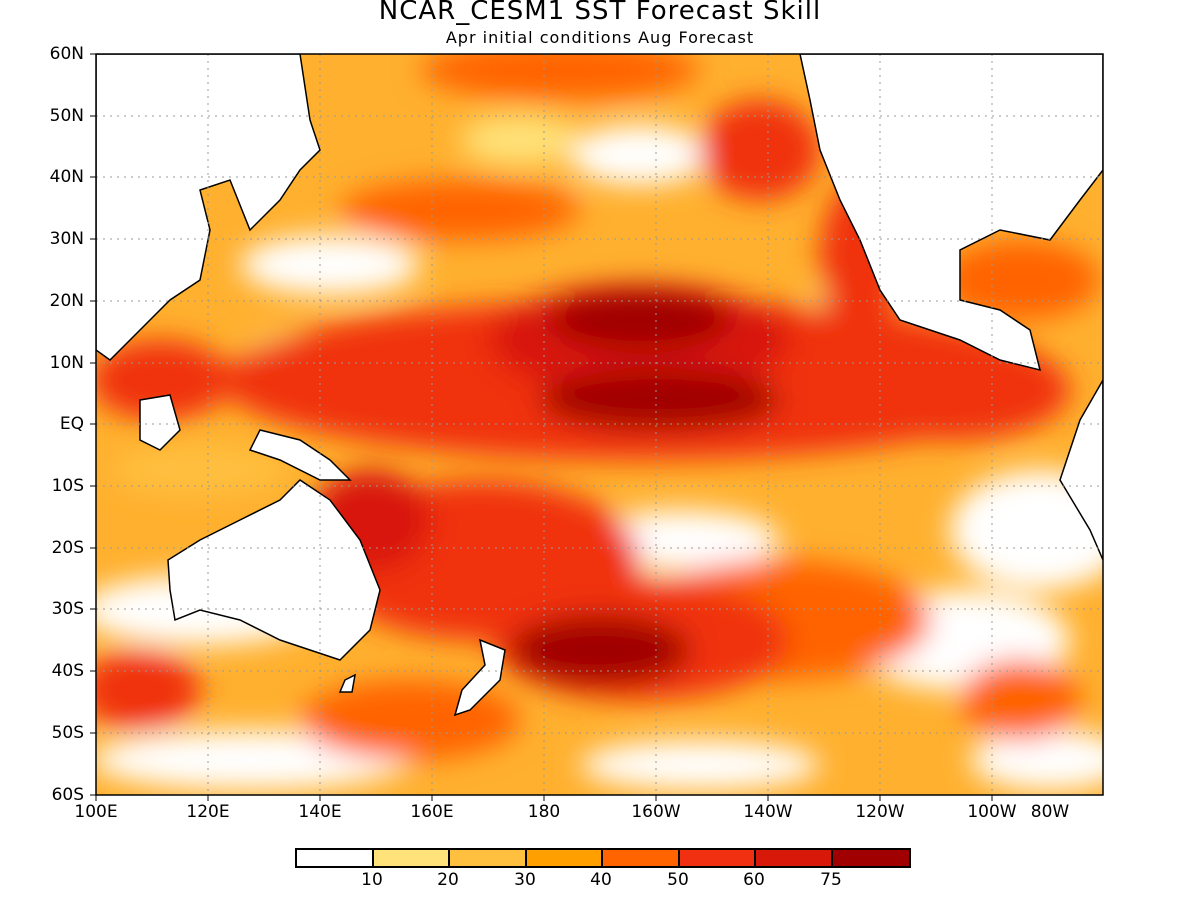 The width and height of the screenshot is (1200, 900). Describe the element at coordinates (544, 812) in the screenshot. I see `lon-label-180: 180` at that location.